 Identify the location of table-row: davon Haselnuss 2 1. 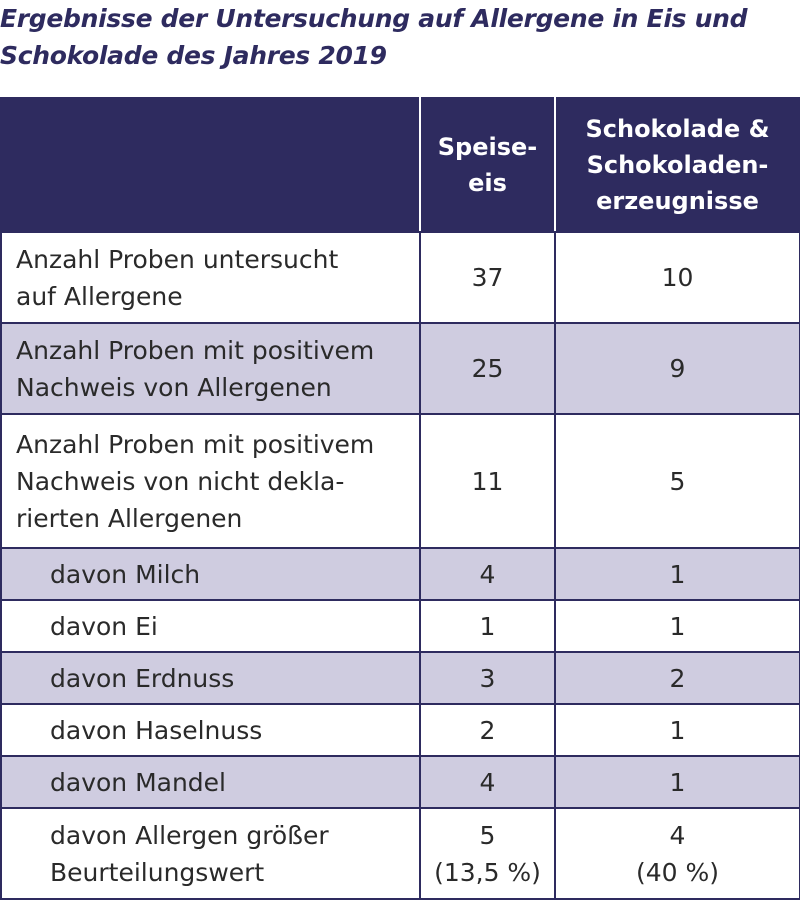
(400, 730).